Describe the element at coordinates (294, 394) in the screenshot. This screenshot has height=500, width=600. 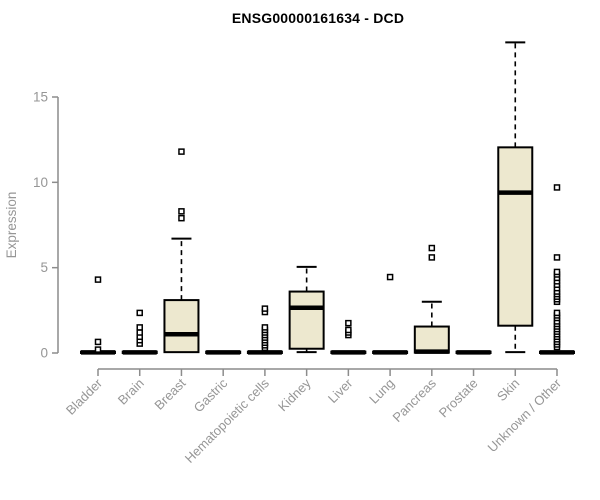
I see `x-tick-label: Kidney` at that location.